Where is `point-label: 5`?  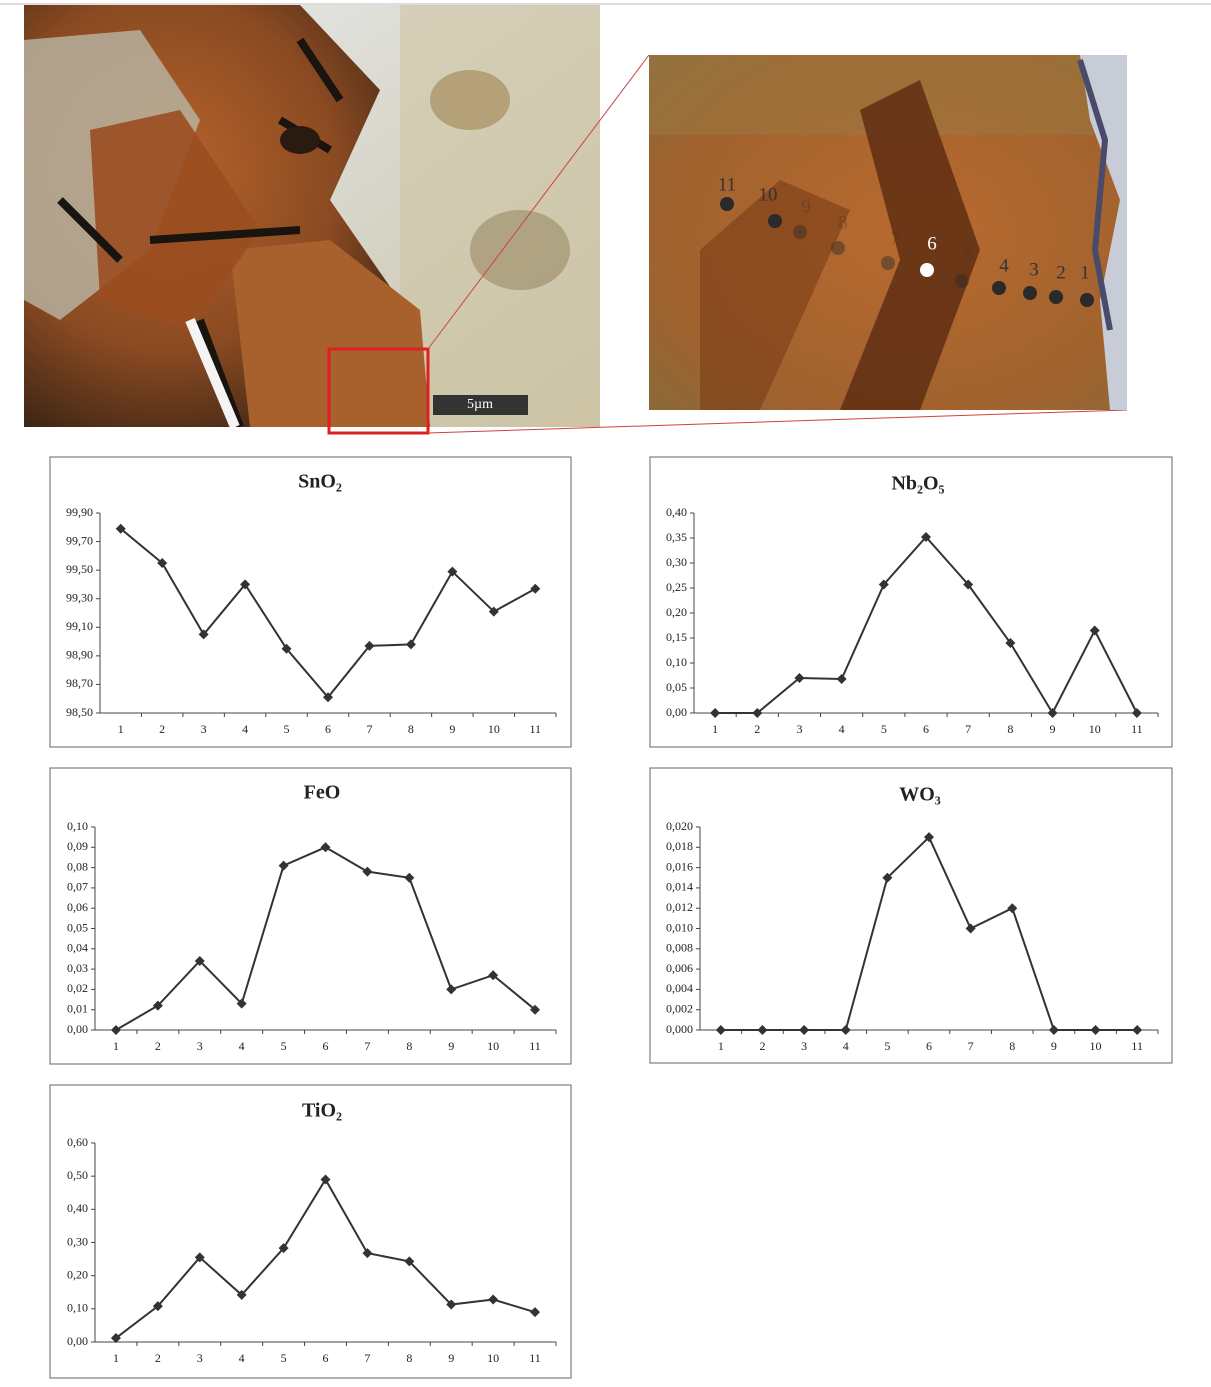 point-label: 5 is located at coordinates (968, 256).